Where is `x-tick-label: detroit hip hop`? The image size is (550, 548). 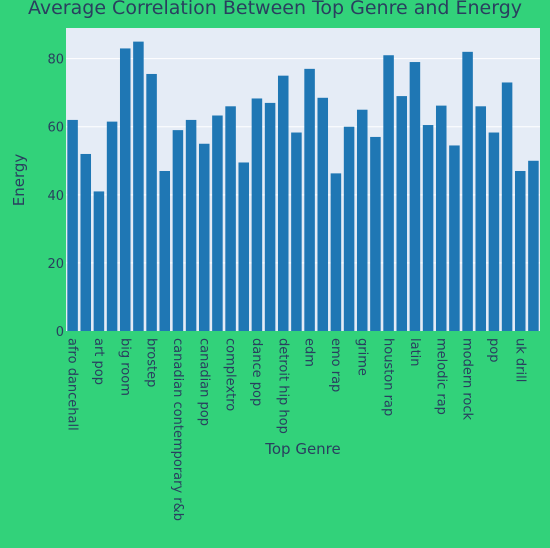
x-tick-label: detroit hip hop is located at coordinates (282, 386).